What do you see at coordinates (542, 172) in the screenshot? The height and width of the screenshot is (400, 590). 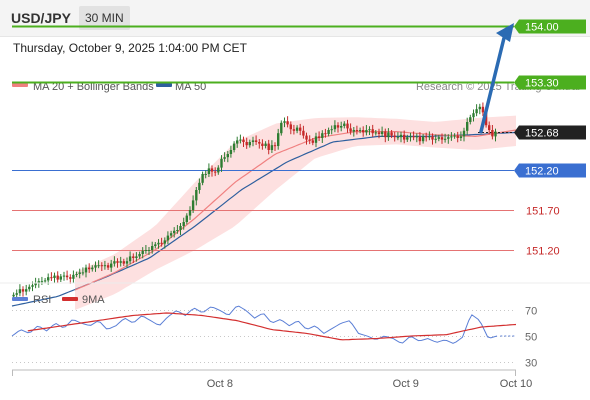 I see `level-label: 152.20` at bounding box center [542, 172].